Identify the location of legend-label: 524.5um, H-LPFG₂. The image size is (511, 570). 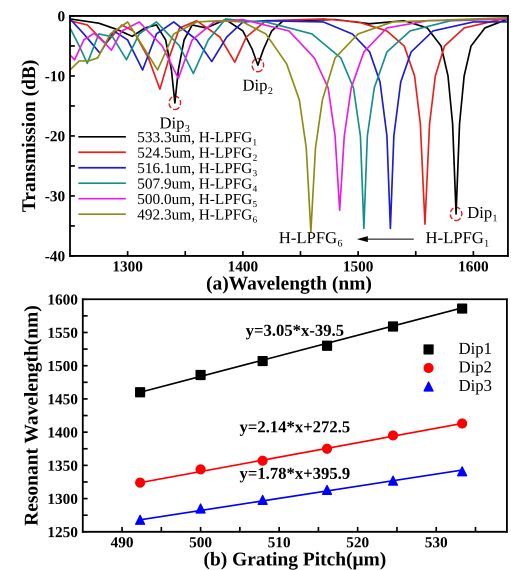
(197, 154).